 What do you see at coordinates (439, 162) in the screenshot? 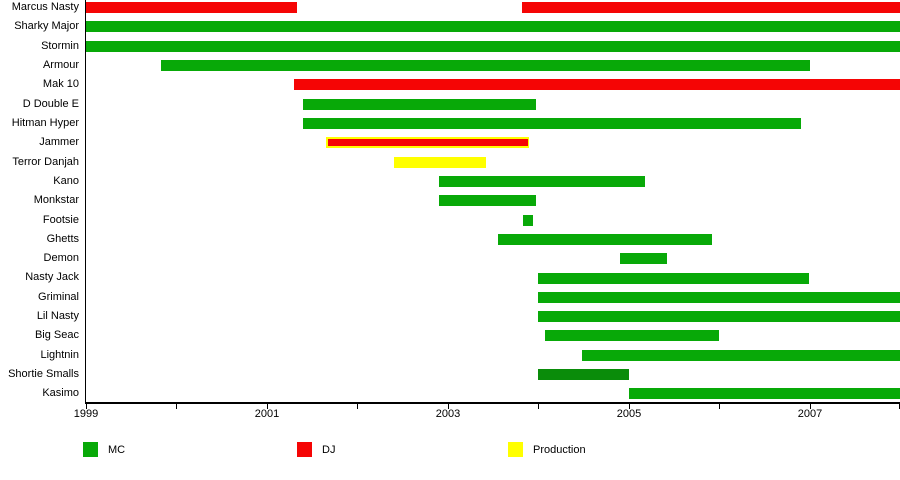
I see `timeline-bar-production` at bounding box center [439, 162].